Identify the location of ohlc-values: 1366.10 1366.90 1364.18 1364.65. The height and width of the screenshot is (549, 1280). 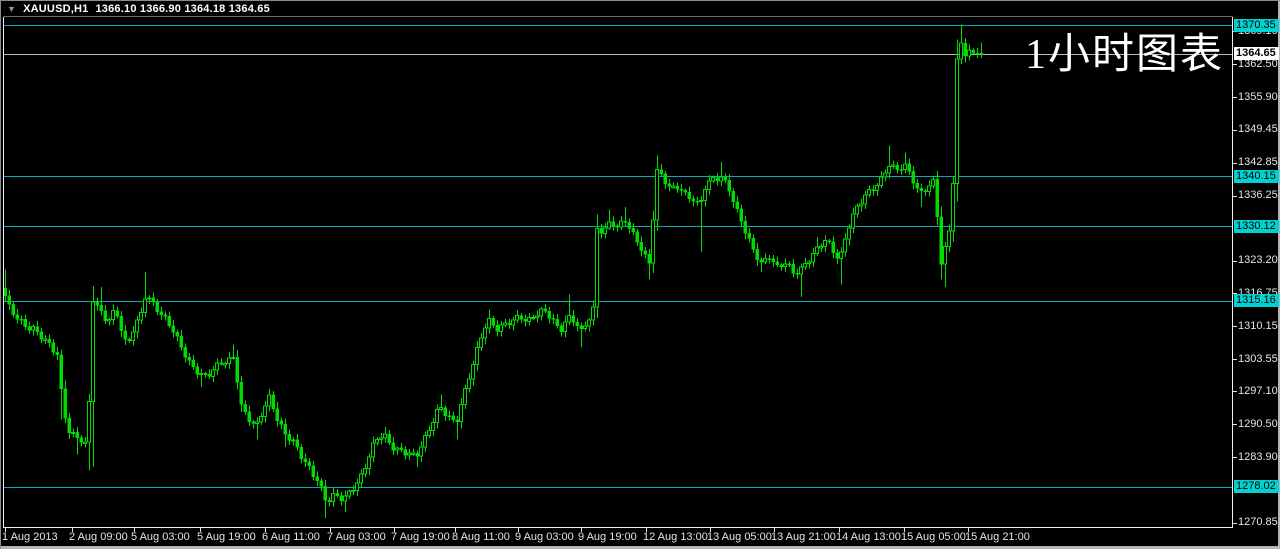
(182, 9).